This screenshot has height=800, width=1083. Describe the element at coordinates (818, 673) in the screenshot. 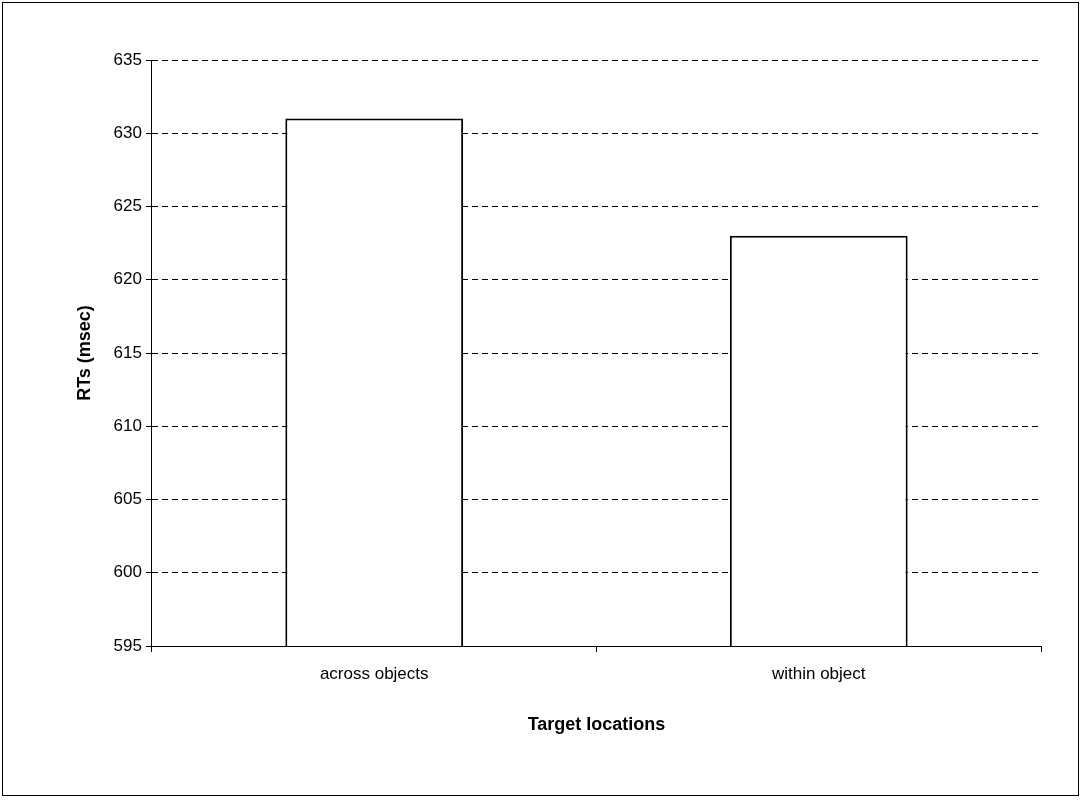

I see `x-tick-label: within object` at that location.